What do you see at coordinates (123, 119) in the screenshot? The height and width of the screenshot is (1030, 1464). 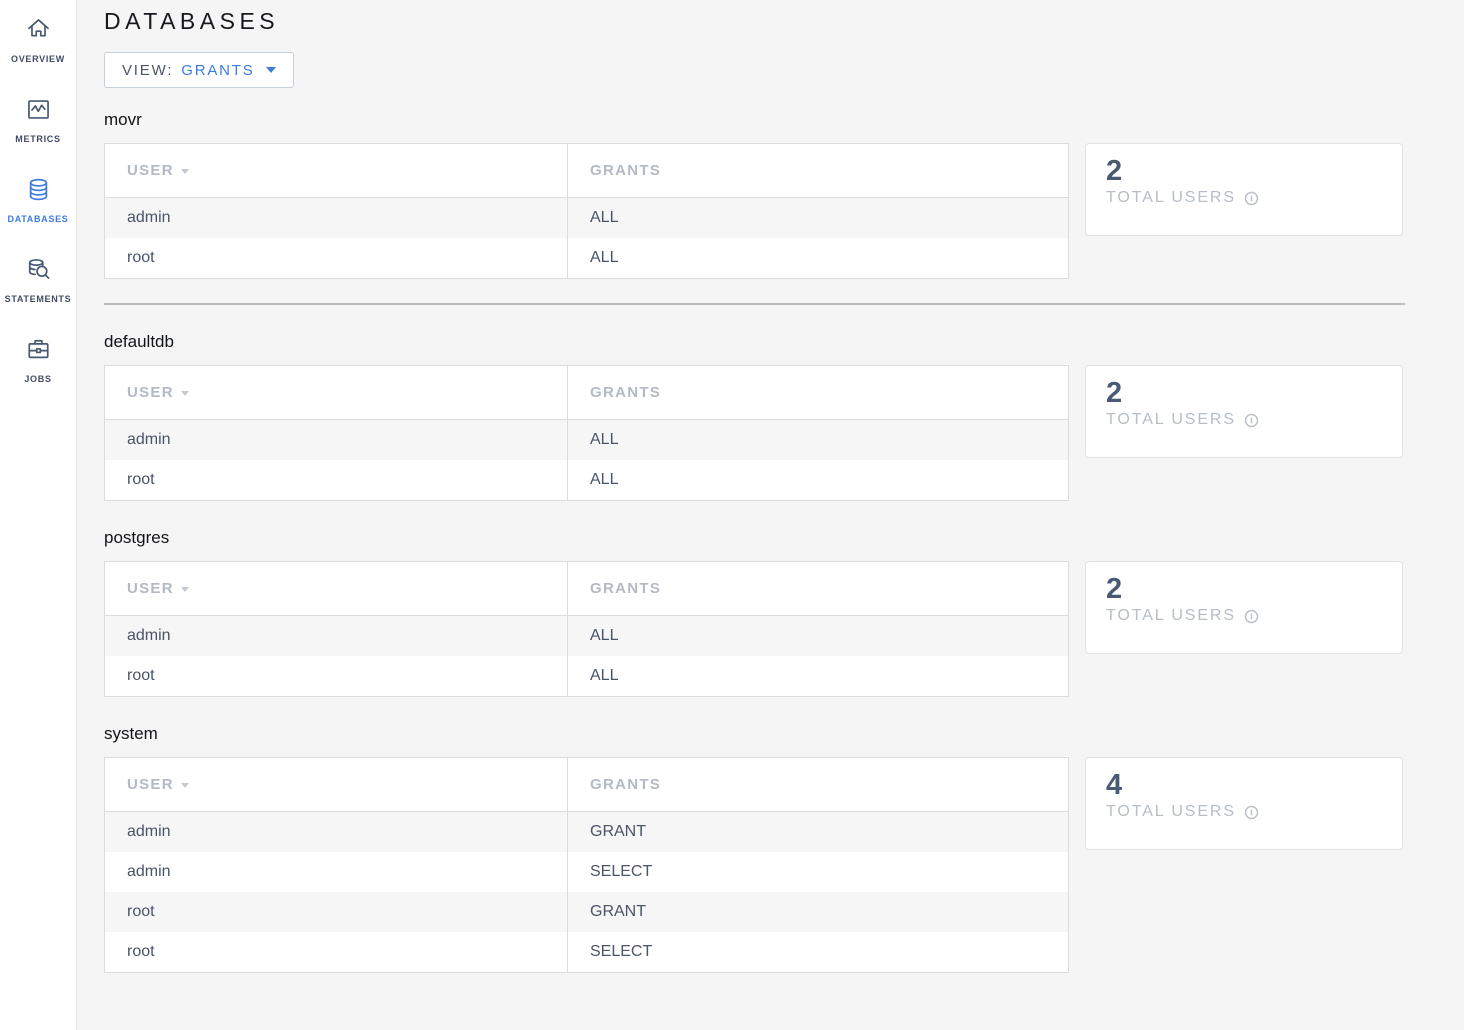 I see `database-name: movr` at bounding box center [123, 119].